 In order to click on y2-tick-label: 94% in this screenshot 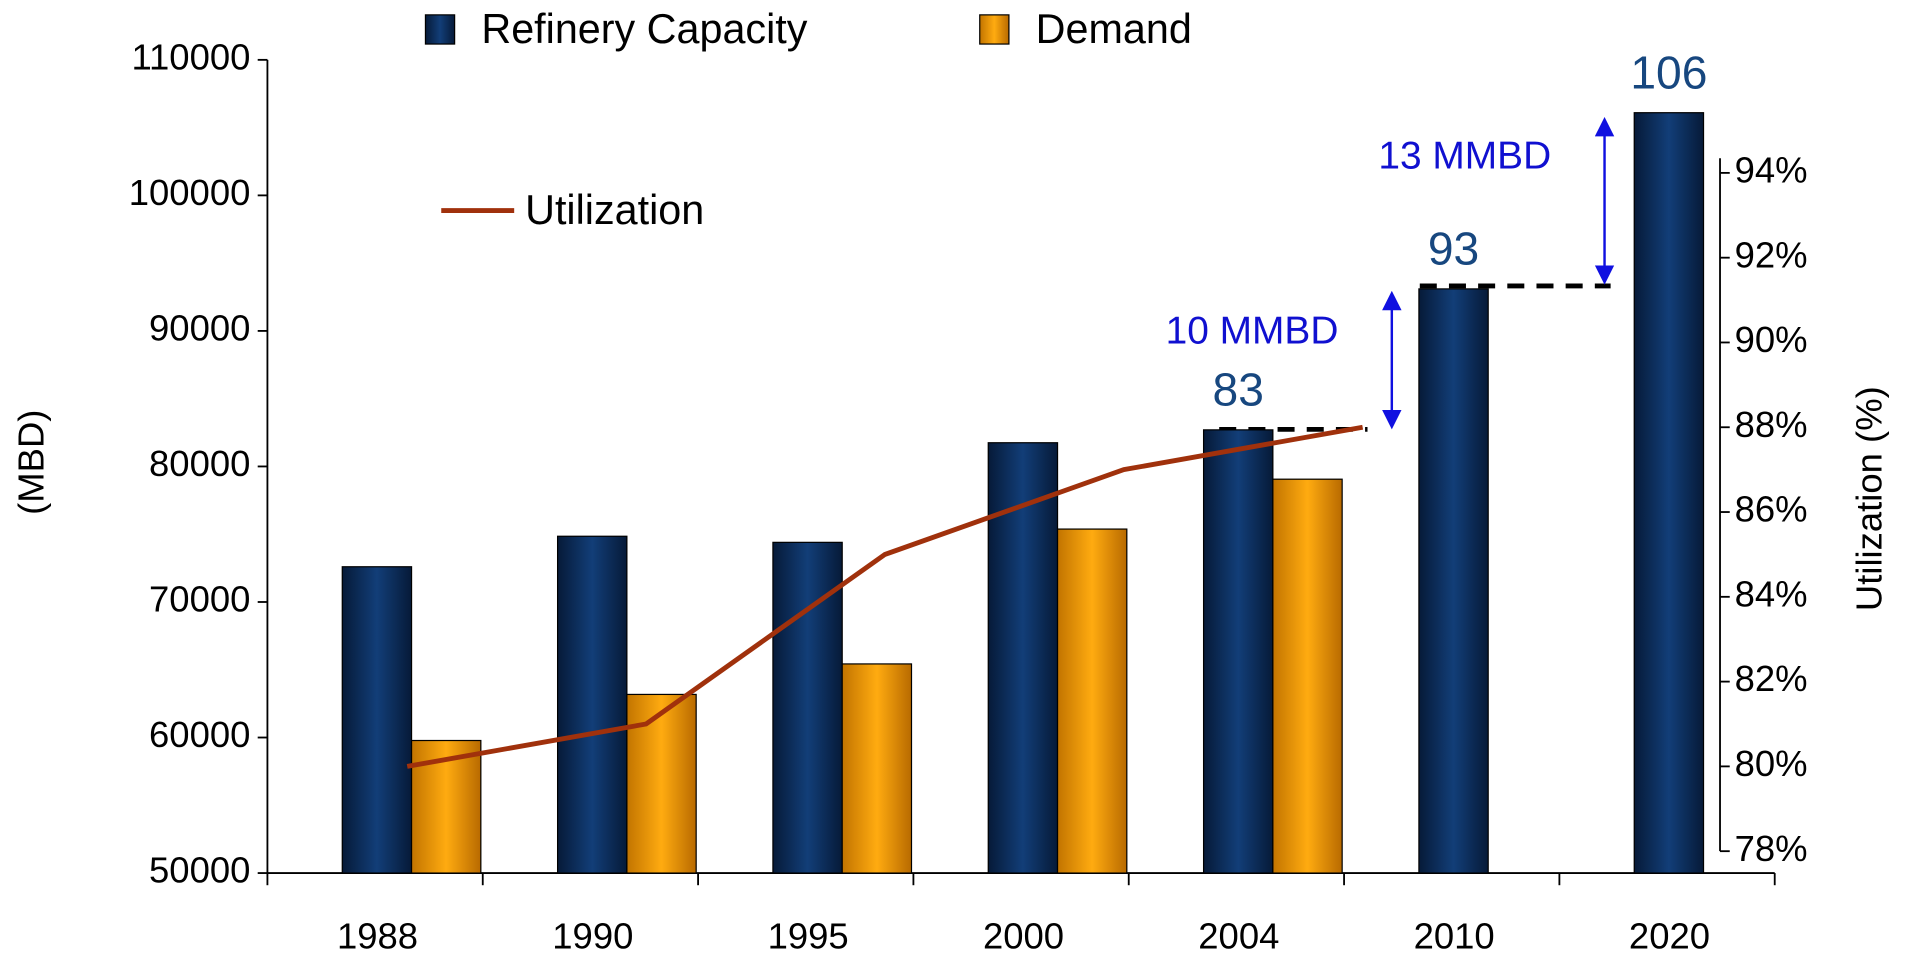, I will do `click(1771, 170)`.